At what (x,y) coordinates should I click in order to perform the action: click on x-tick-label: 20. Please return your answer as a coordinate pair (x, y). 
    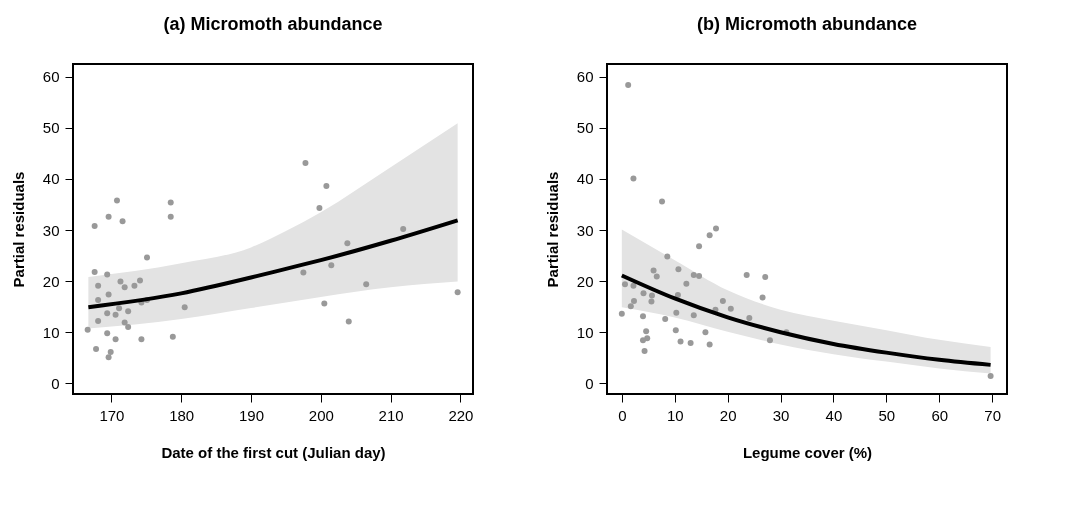
    Looking at the image, I should click on (728, 415).